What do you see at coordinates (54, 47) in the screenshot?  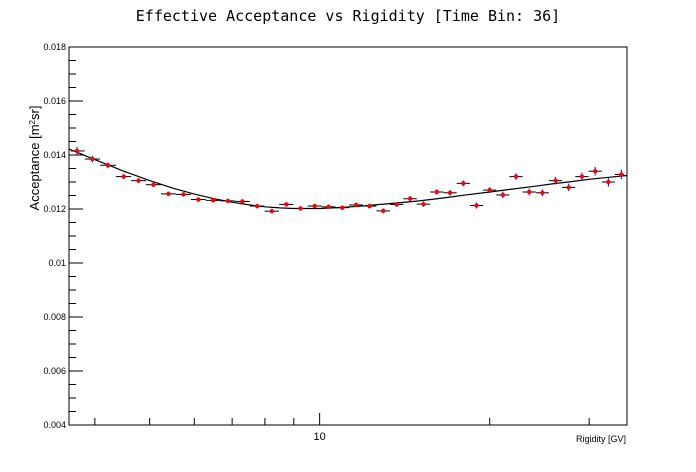 I see `y-tick-label: 0.018` at bounding box center [54, 47].